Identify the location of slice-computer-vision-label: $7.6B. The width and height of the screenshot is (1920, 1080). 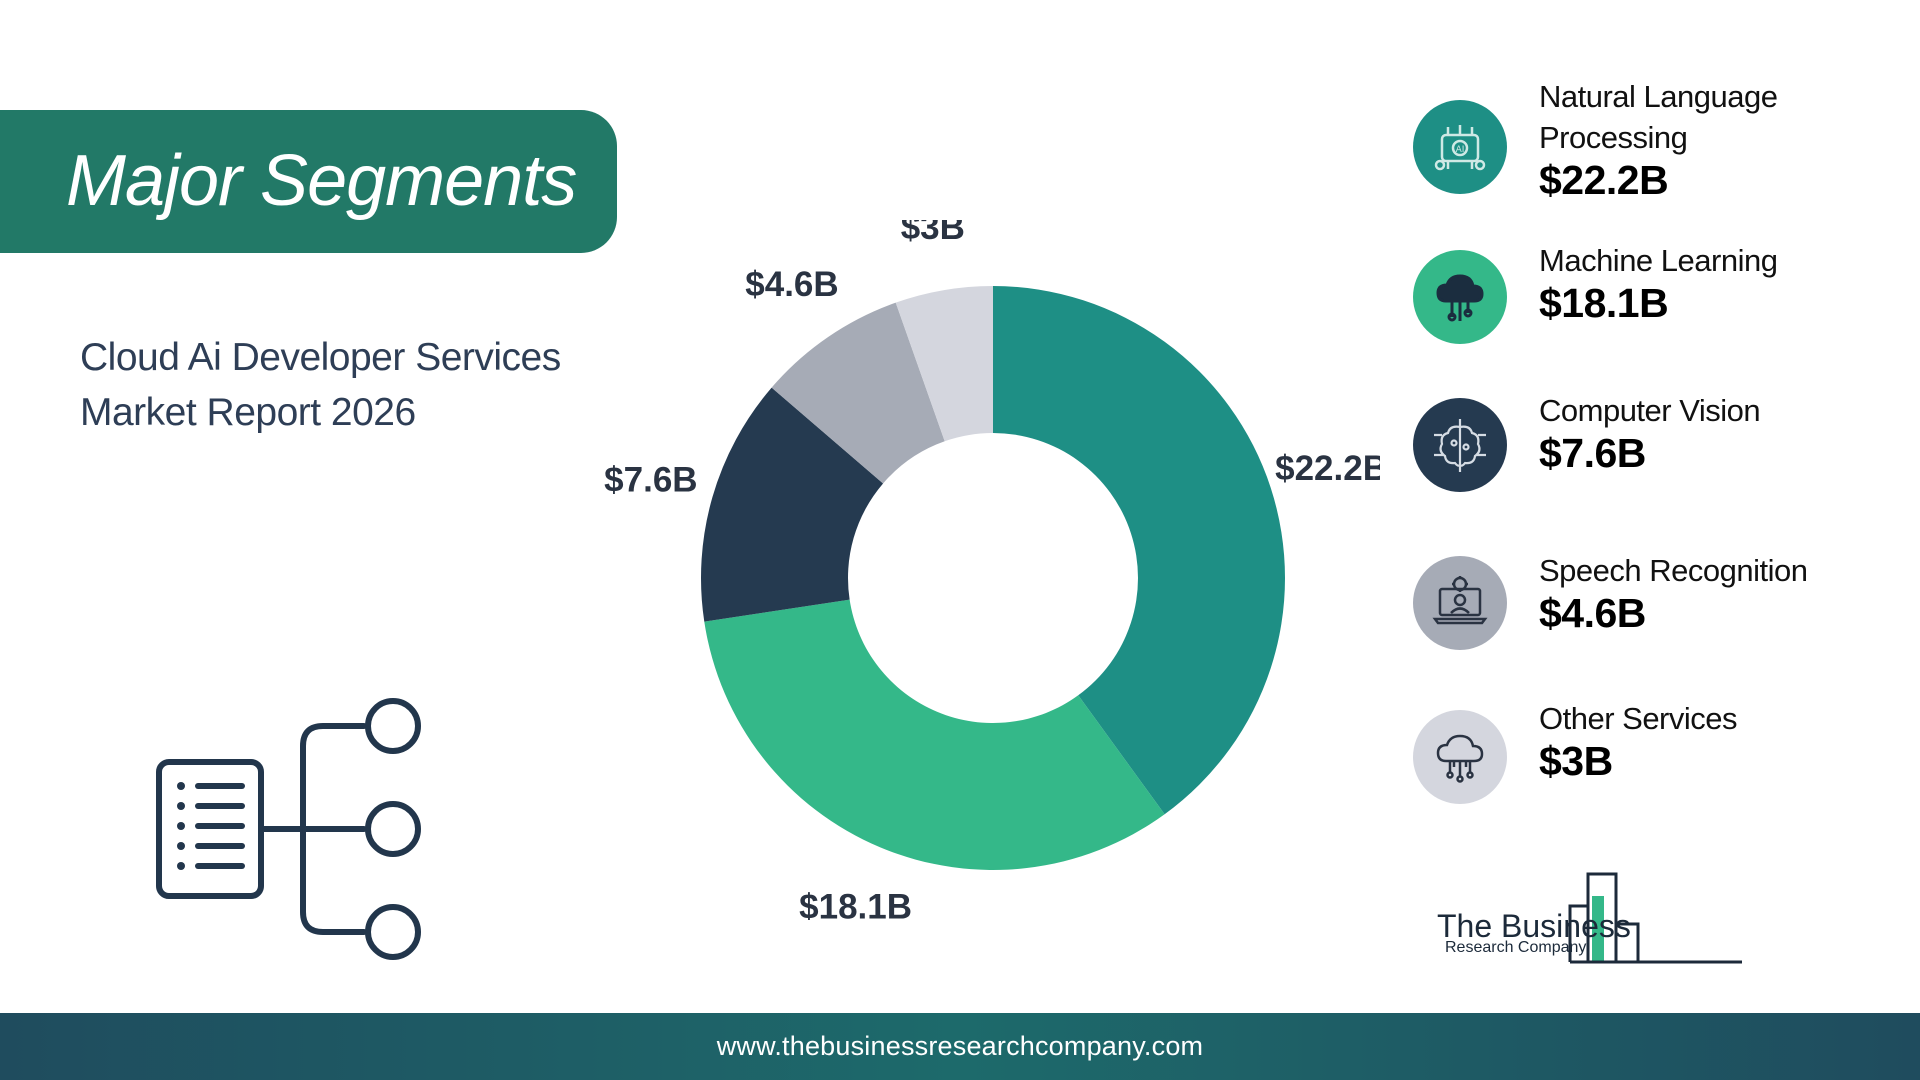
(650, 480).